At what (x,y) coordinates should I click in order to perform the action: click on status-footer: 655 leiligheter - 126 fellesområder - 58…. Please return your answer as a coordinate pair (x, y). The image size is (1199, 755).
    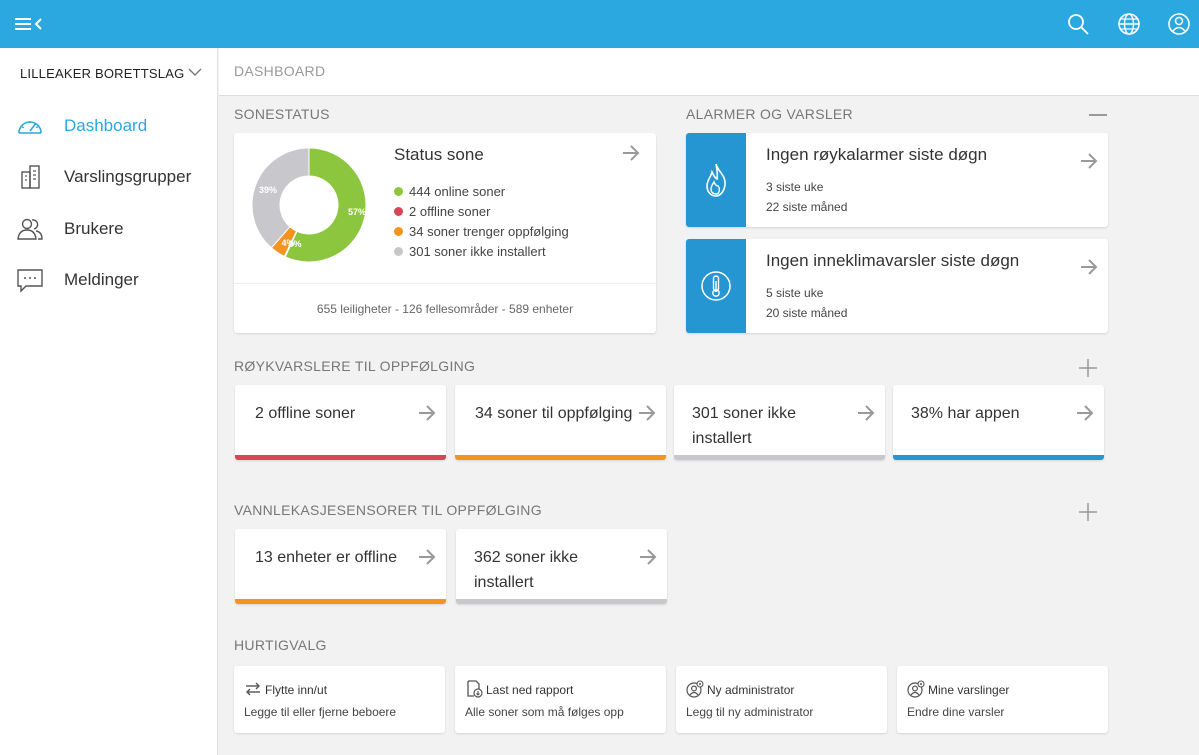
    Looking at the image, I should click on (445, 308).